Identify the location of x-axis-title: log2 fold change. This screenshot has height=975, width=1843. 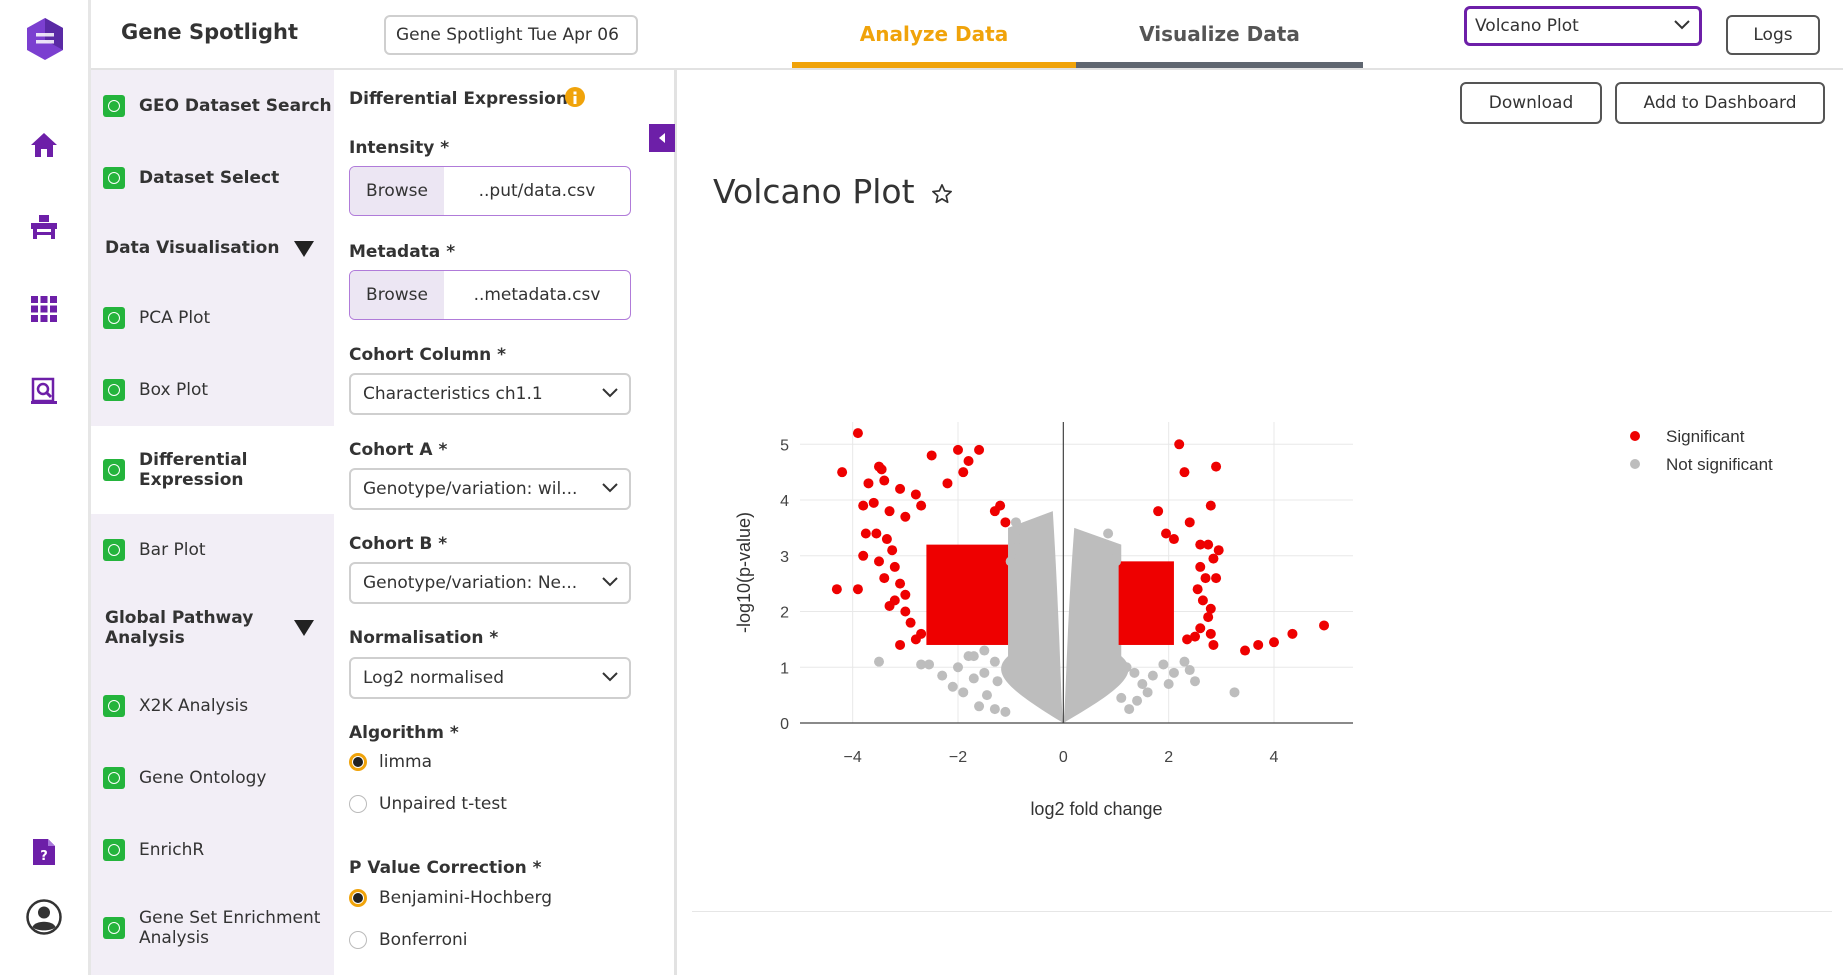
(1096, 809).